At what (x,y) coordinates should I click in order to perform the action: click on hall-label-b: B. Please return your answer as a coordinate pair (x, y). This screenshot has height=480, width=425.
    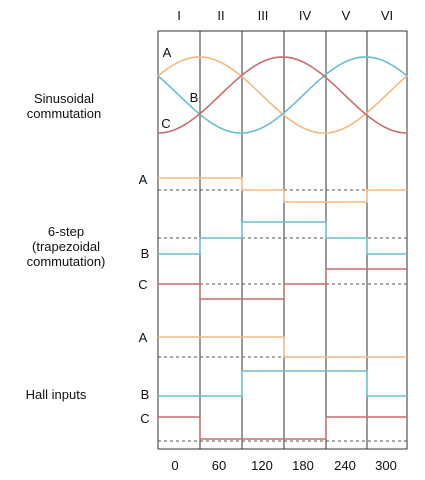
    Looking at the image, I should click on (145, 394).